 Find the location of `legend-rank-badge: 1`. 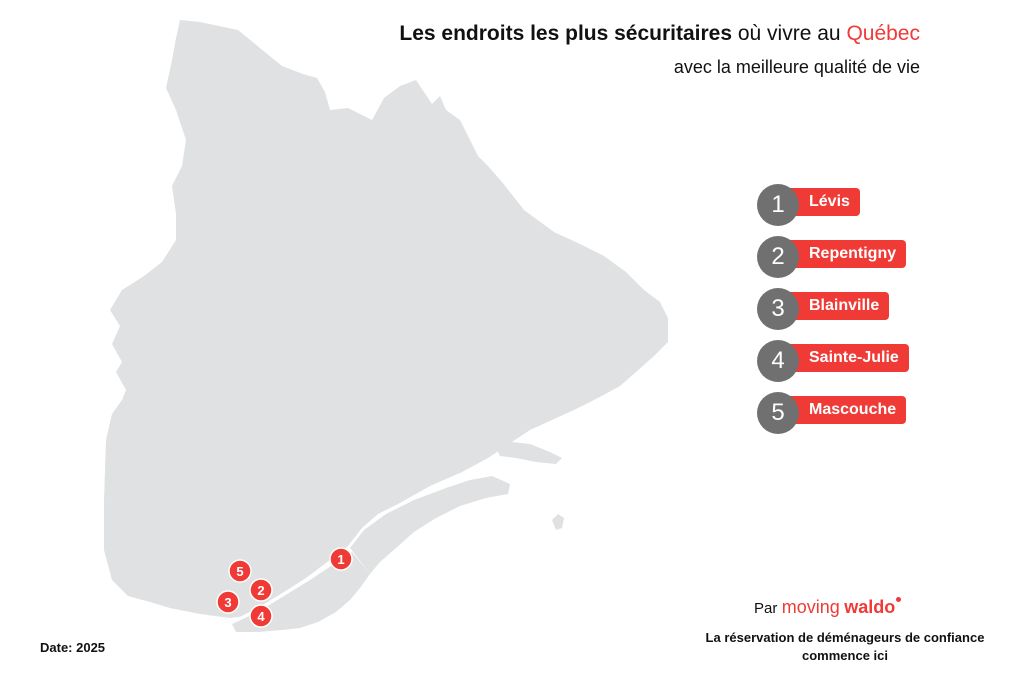

legend-rank-badge: 1 is located at coordinates (778, 205).